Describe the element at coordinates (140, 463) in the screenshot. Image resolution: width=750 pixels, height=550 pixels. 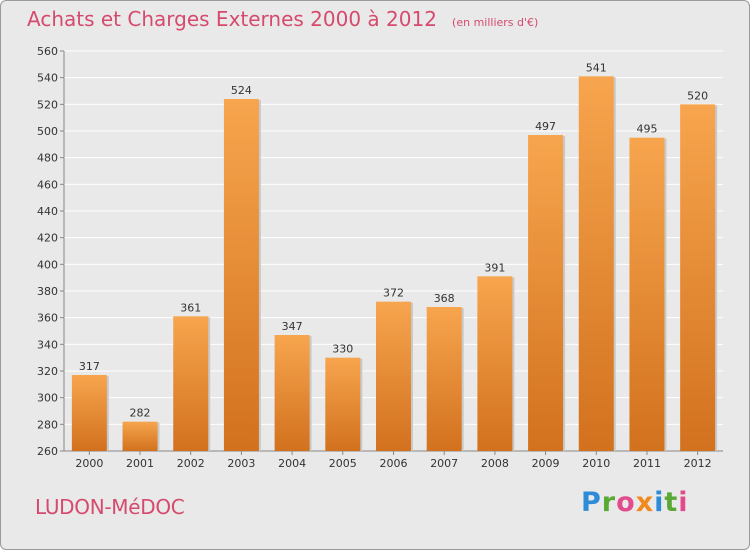
I see `x-tick-label: 2001` at that location.